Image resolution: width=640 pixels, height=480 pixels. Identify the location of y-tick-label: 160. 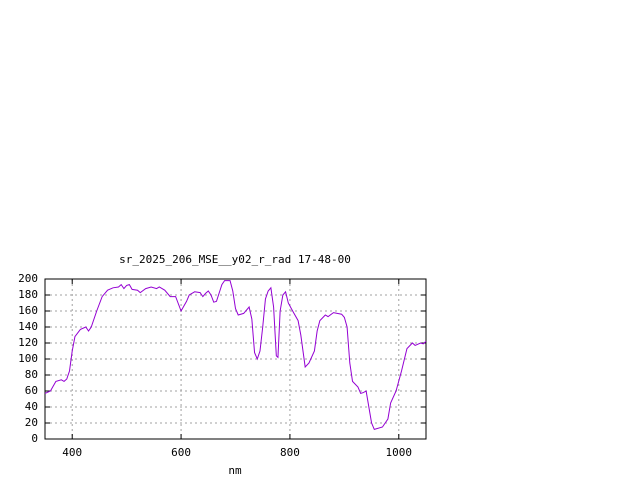
(28, 310).